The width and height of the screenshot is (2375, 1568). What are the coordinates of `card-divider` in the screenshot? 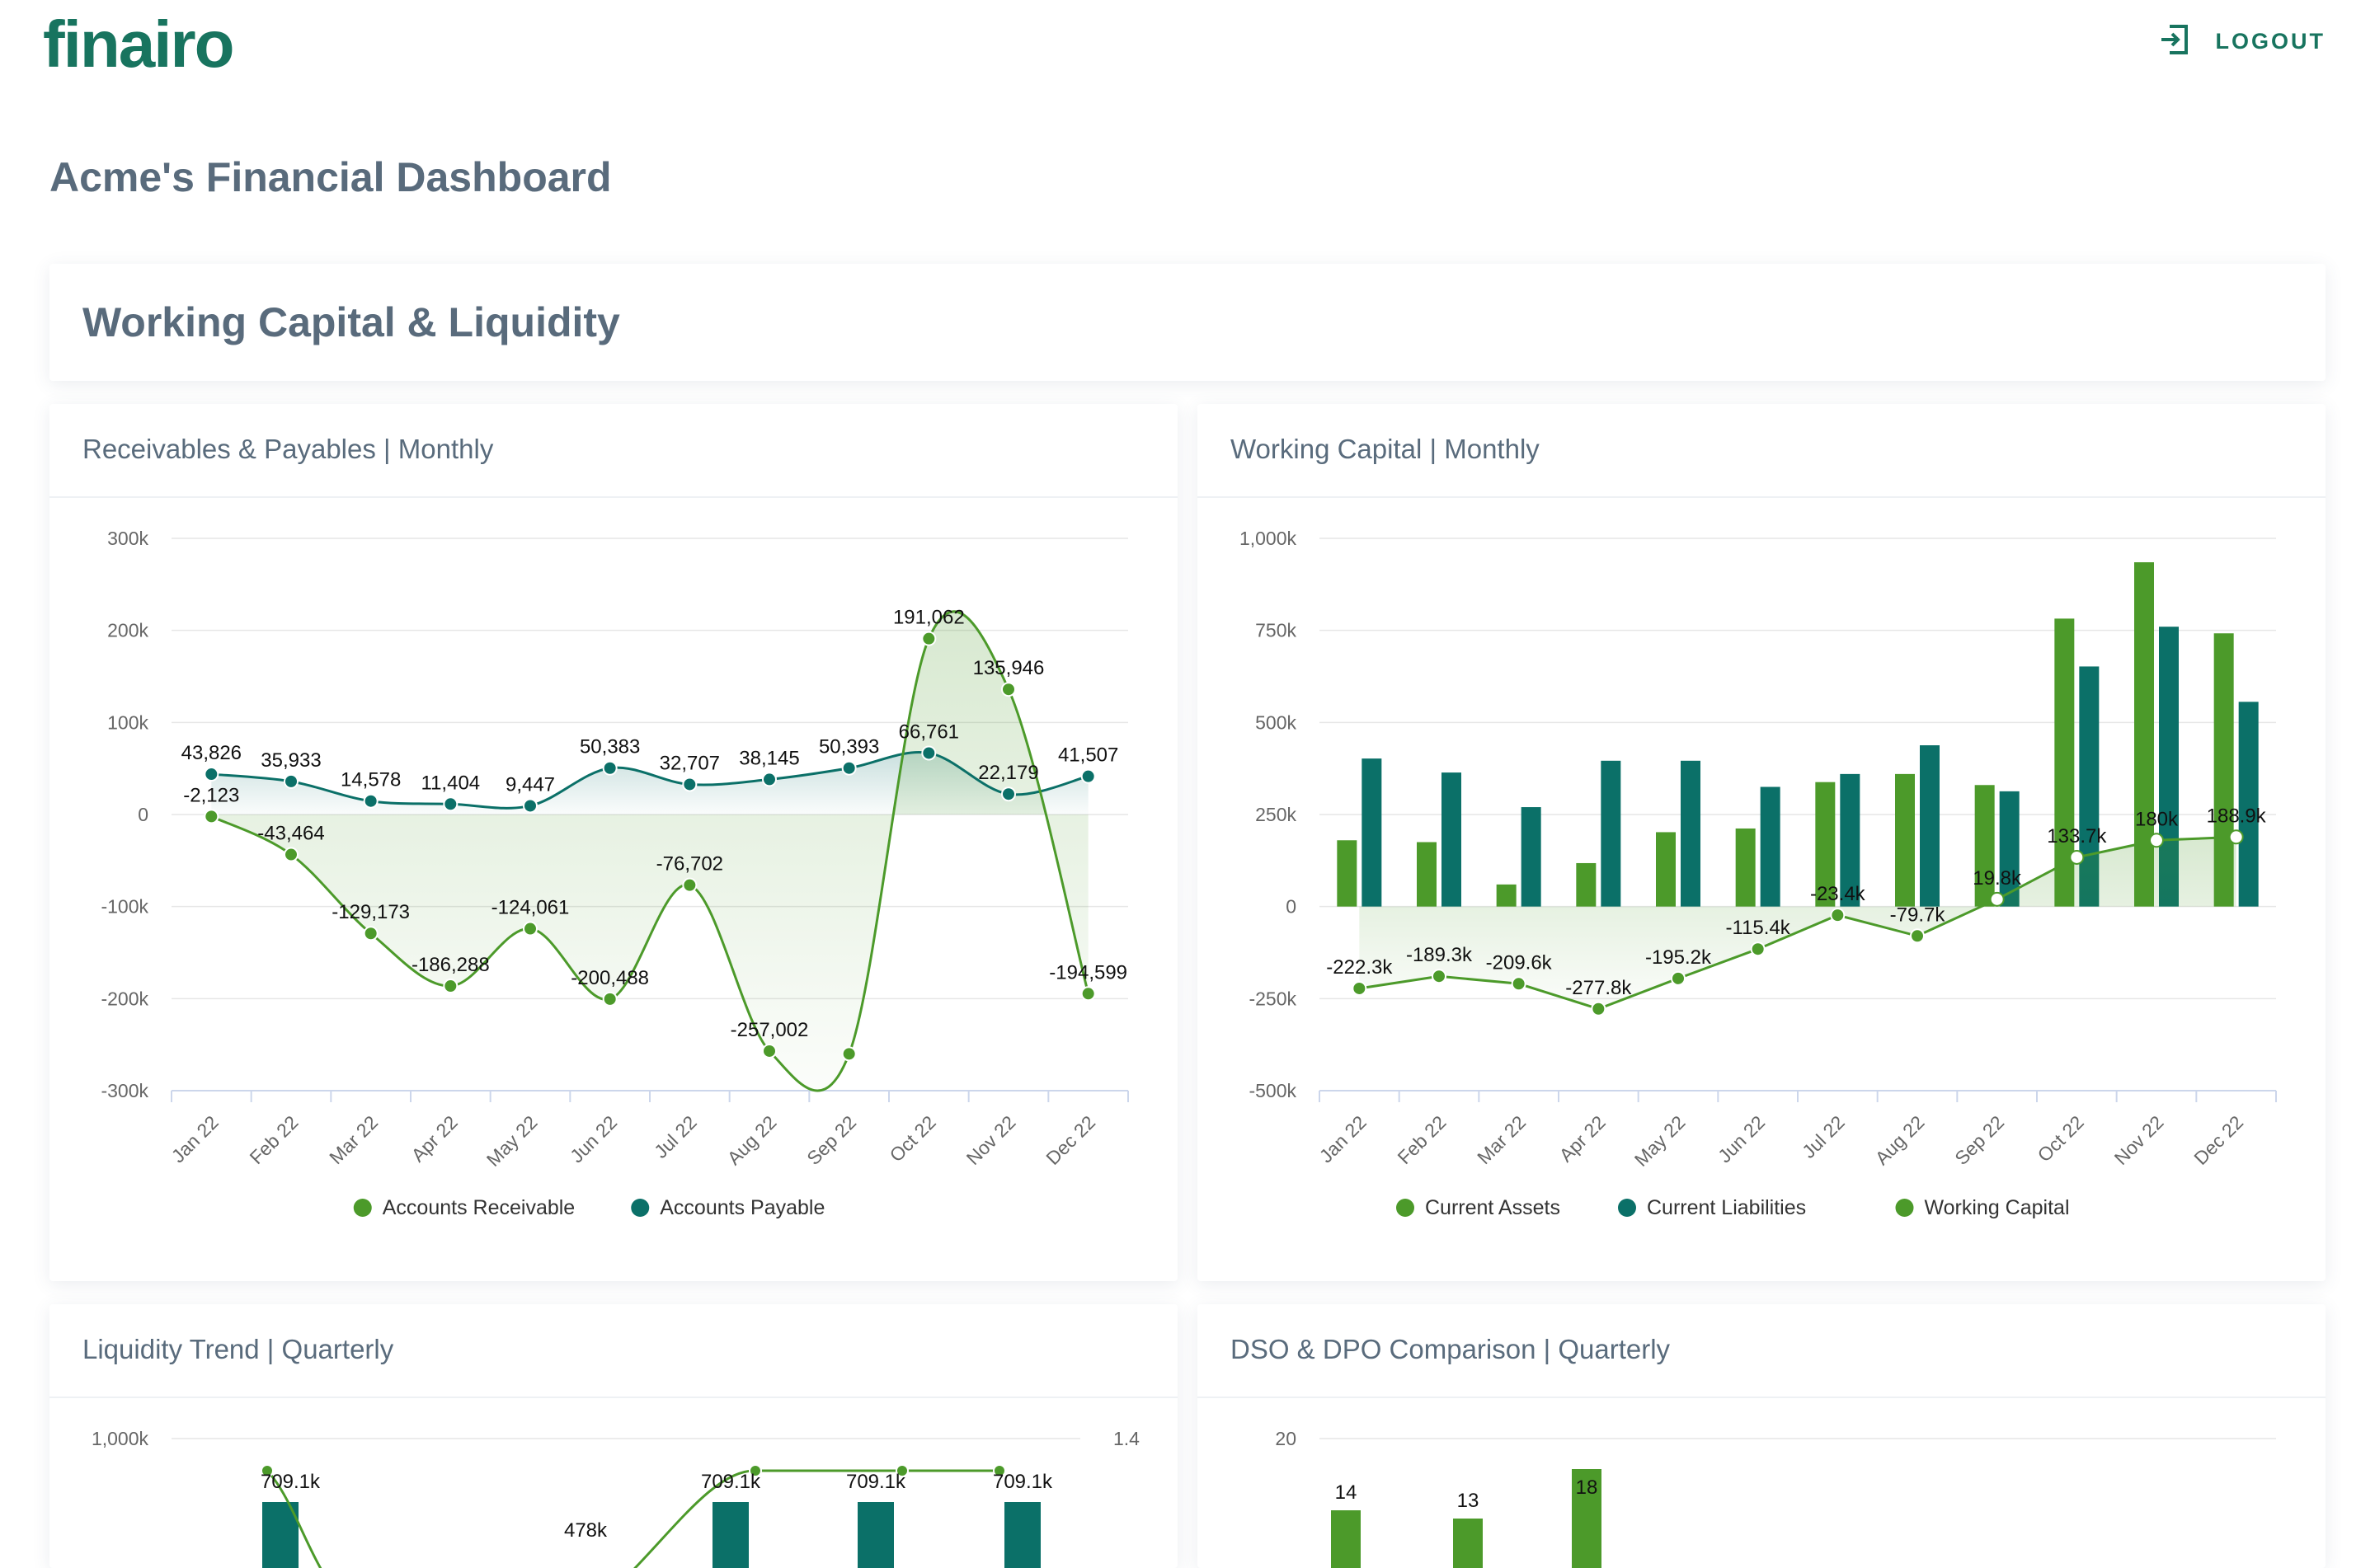 It's located at (614, 1397).